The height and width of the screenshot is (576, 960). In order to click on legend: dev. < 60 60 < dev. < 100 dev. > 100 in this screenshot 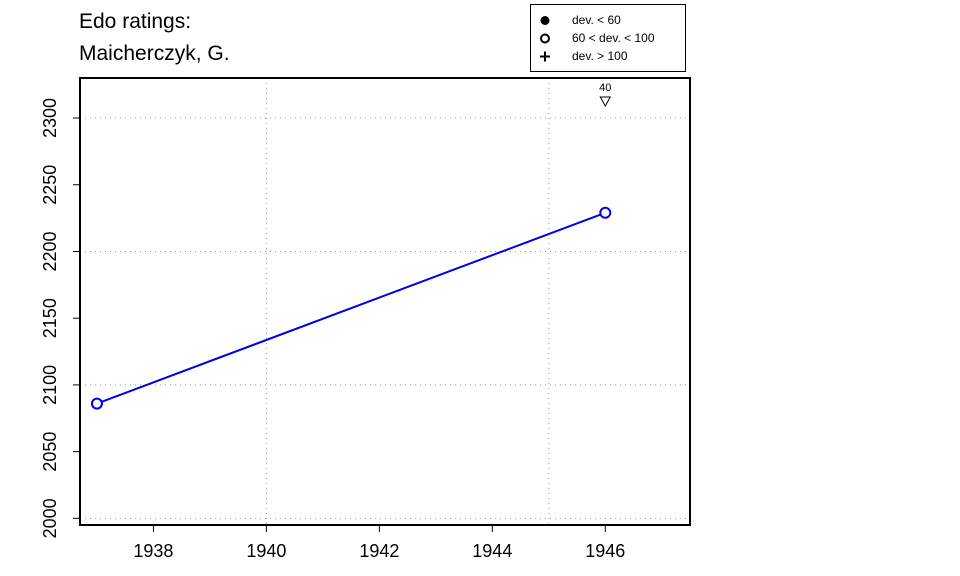, I will do `click(608, 38)`.